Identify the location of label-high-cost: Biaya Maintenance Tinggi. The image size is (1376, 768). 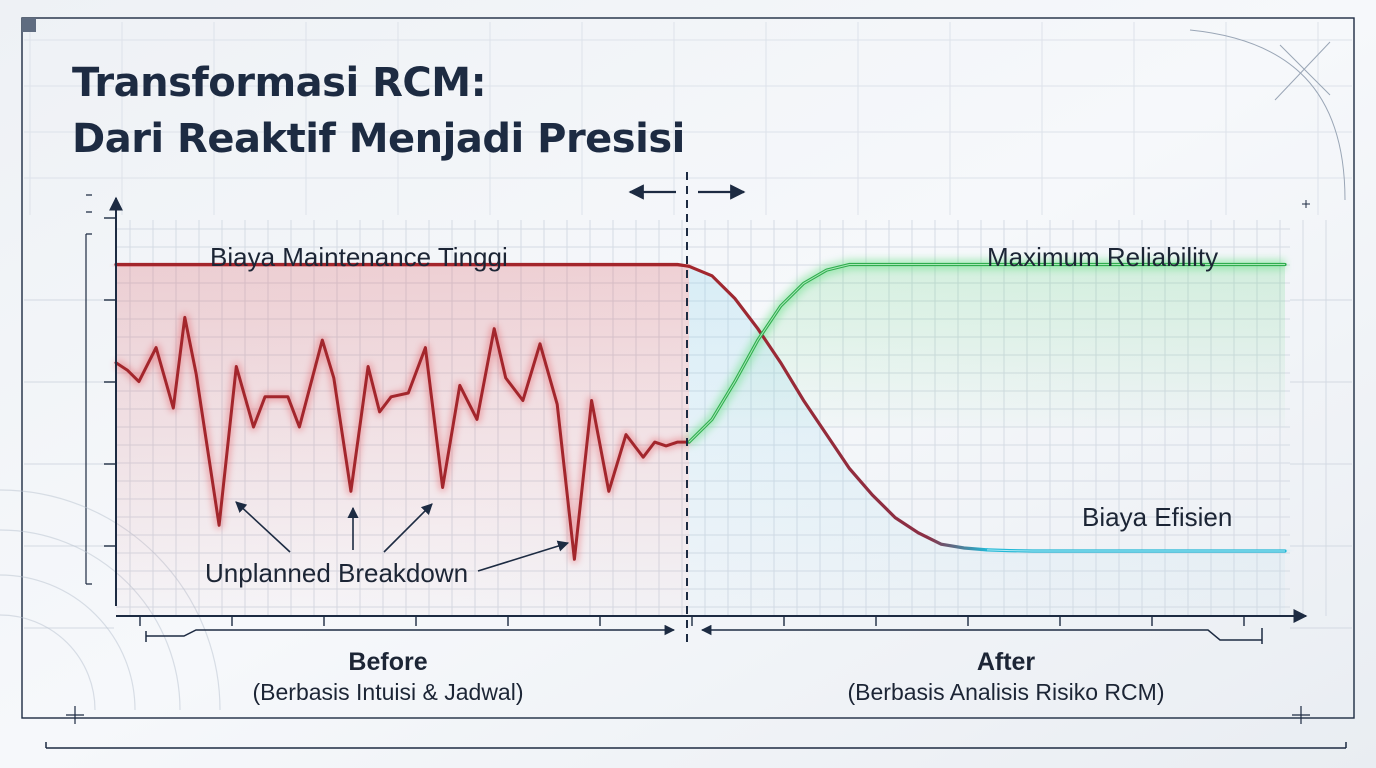
(359, 257).